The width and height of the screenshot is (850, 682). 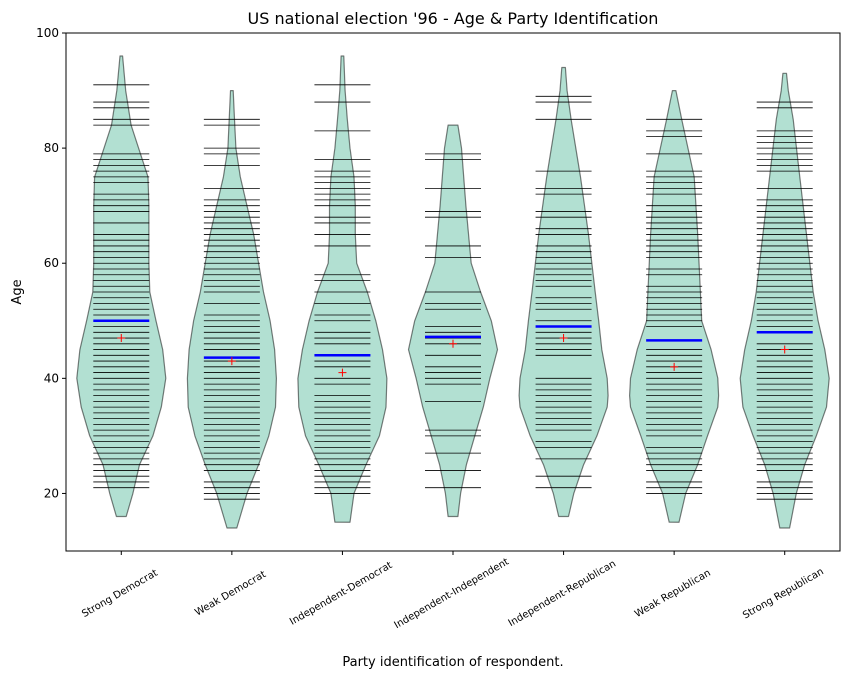 What do you see at coordinates (452, 662) in the screenshot?
I see `x-axis-label: Party identification of respondent.` at bounding box center [452, 662].